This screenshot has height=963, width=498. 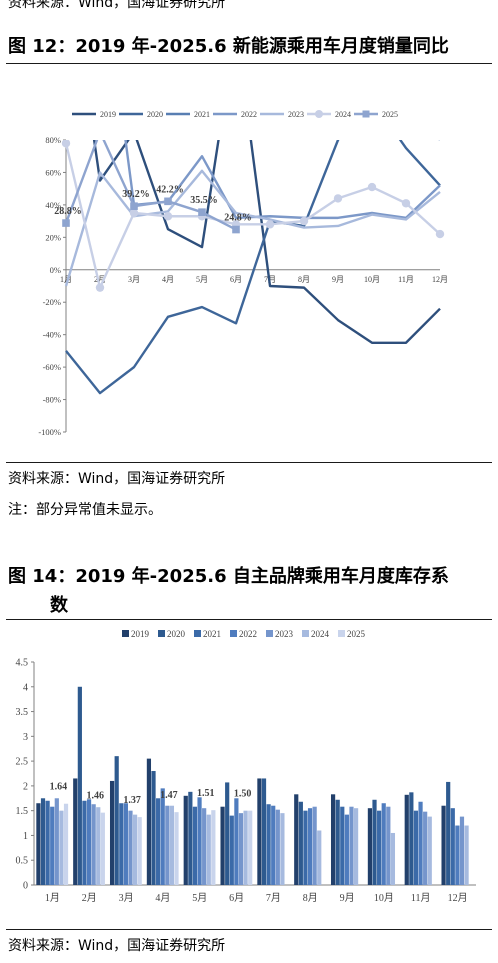 What do you see at coordinates (310, 898) in the screenshot?
I see `x-tick-label: 8月` at bounding box center [310, 898].